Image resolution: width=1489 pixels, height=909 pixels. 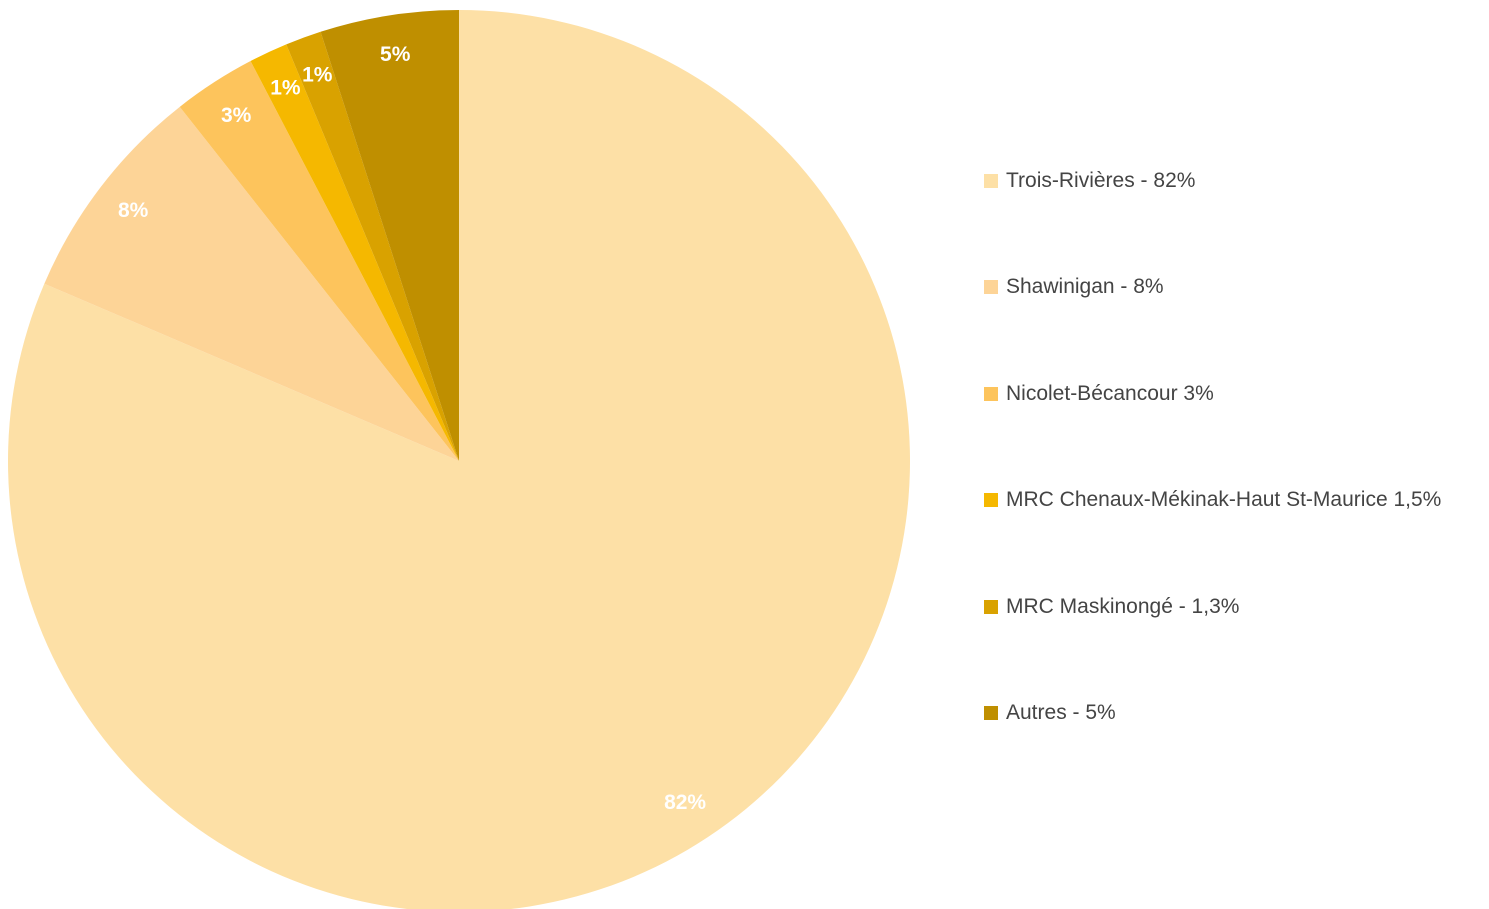 I want to click on legend-item: Nicolet-Bécancour 3%, so click(x=1230, y=394).